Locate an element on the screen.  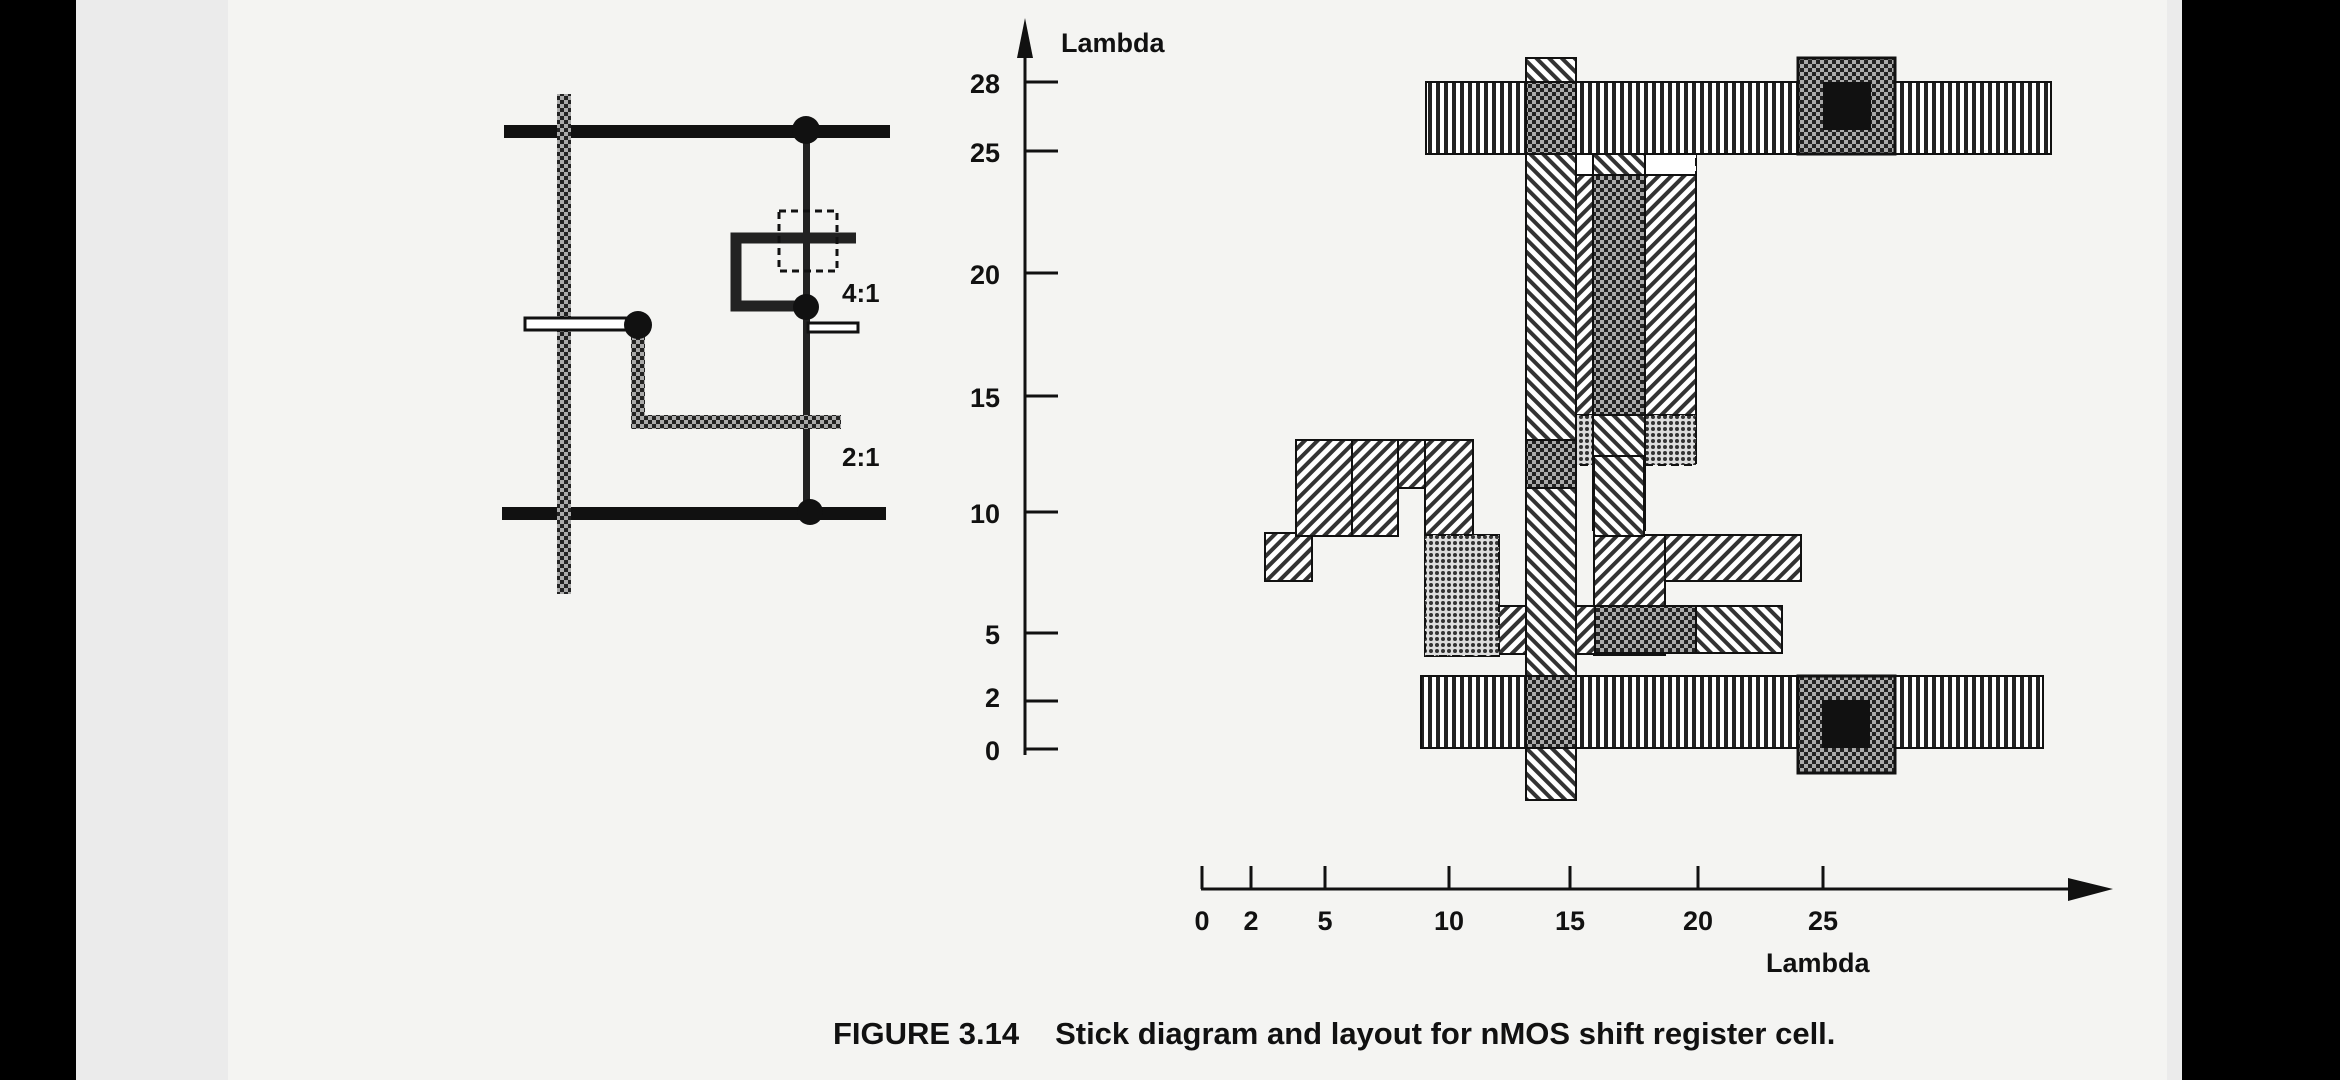
x-tick: 20 is located at coordinates (1698, 901).